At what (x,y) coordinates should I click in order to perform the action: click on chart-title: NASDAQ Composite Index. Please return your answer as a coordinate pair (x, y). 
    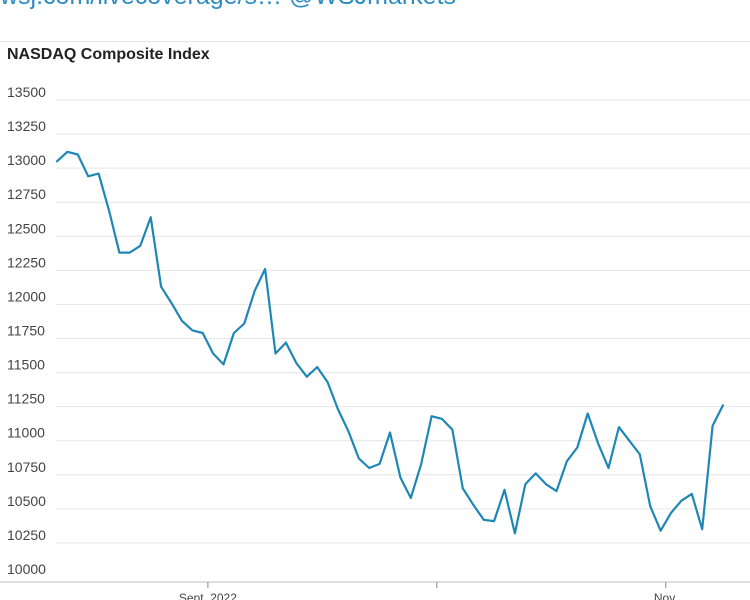
    Looking at the image, I should click on (108, 54).